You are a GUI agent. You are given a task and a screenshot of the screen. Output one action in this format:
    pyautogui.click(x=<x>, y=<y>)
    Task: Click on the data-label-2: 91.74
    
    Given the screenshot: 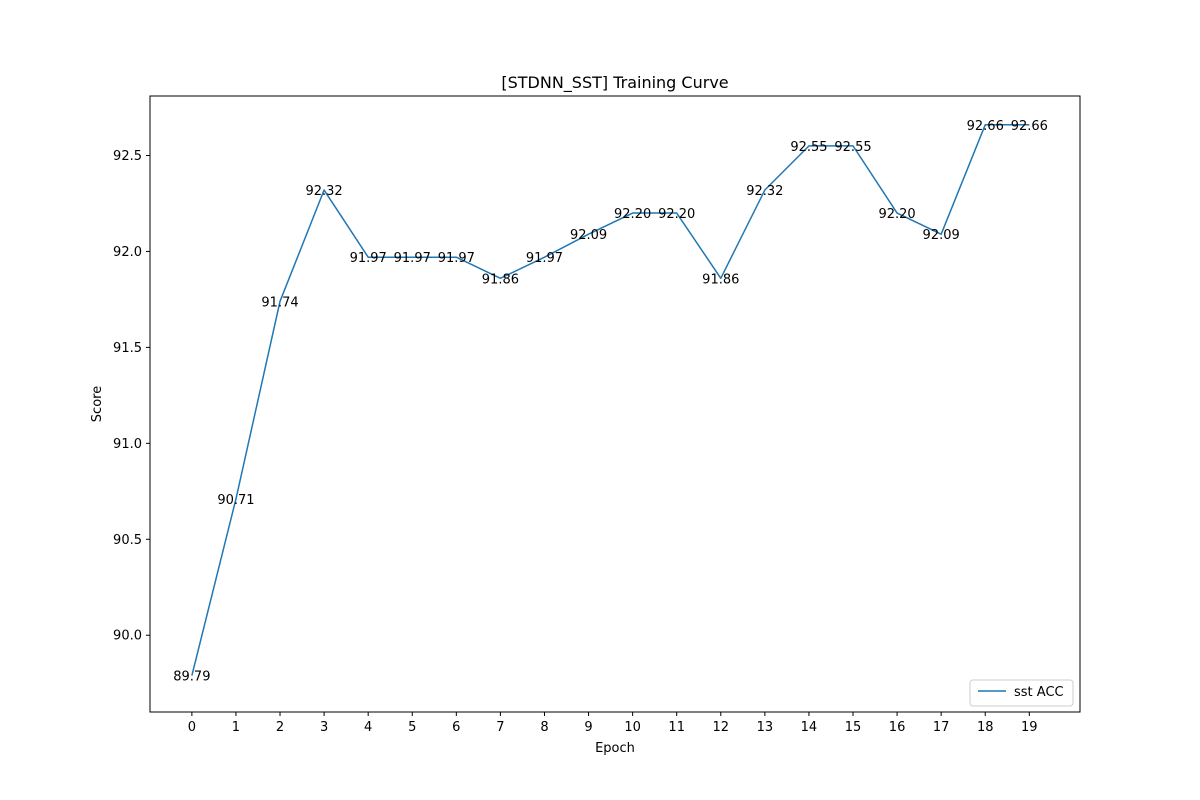 What is the action you would take?
    pyautogui.click(x=279, y=302)
    